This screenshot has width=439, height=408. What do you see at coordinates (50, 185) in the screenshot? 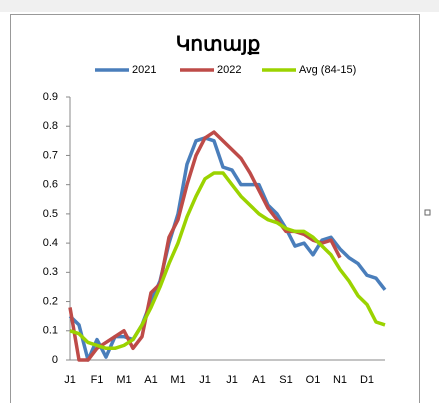
I see `y-tick-label: 0.6` at bounding box center [50, 185].